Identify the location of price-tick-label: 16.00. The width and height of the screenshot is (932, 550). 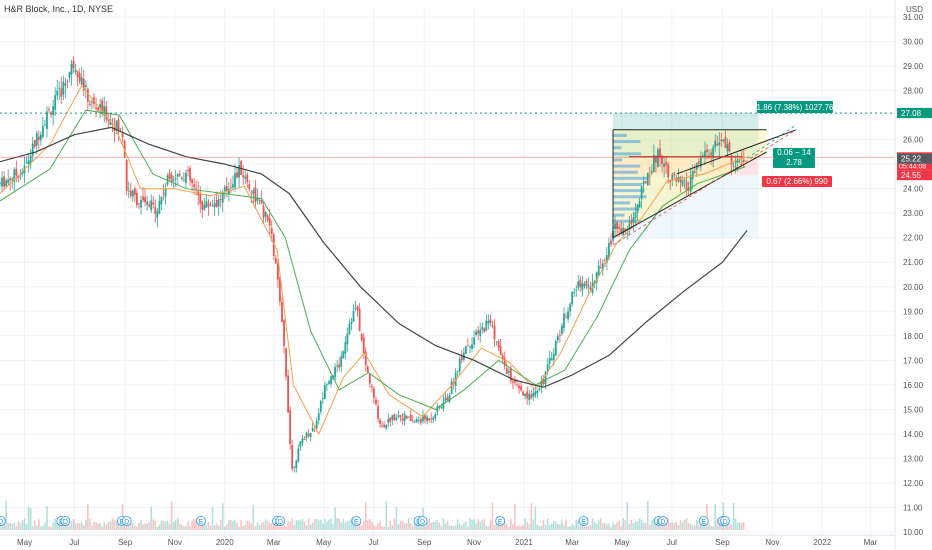
(913, 385).